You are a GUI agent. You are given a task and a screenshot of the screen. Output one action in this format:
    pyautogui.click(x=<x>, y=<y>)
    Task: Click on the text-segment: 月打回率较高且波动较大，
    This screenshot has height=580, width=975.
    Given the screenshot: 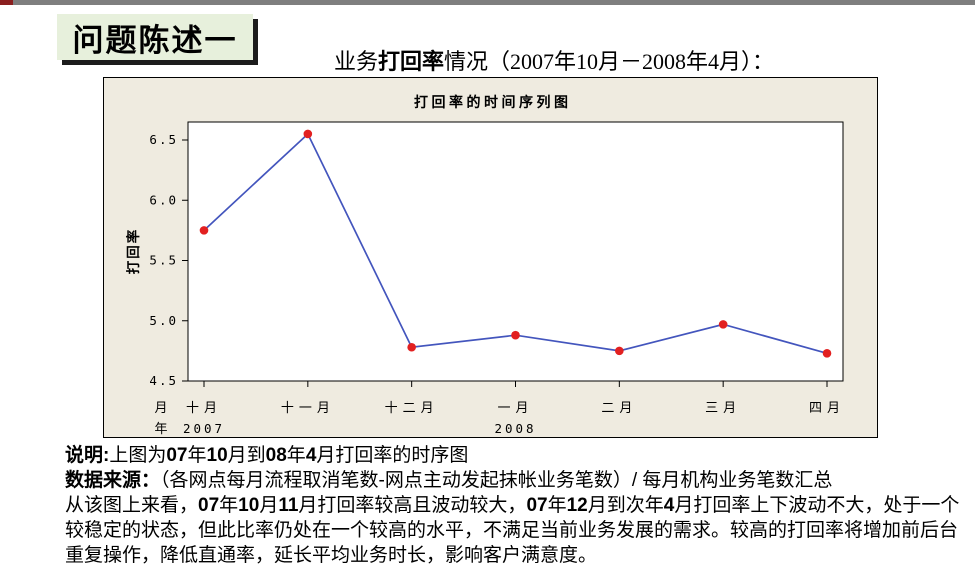 What is the action you would take?
    pyautogui.click(x=412, y=505)
    